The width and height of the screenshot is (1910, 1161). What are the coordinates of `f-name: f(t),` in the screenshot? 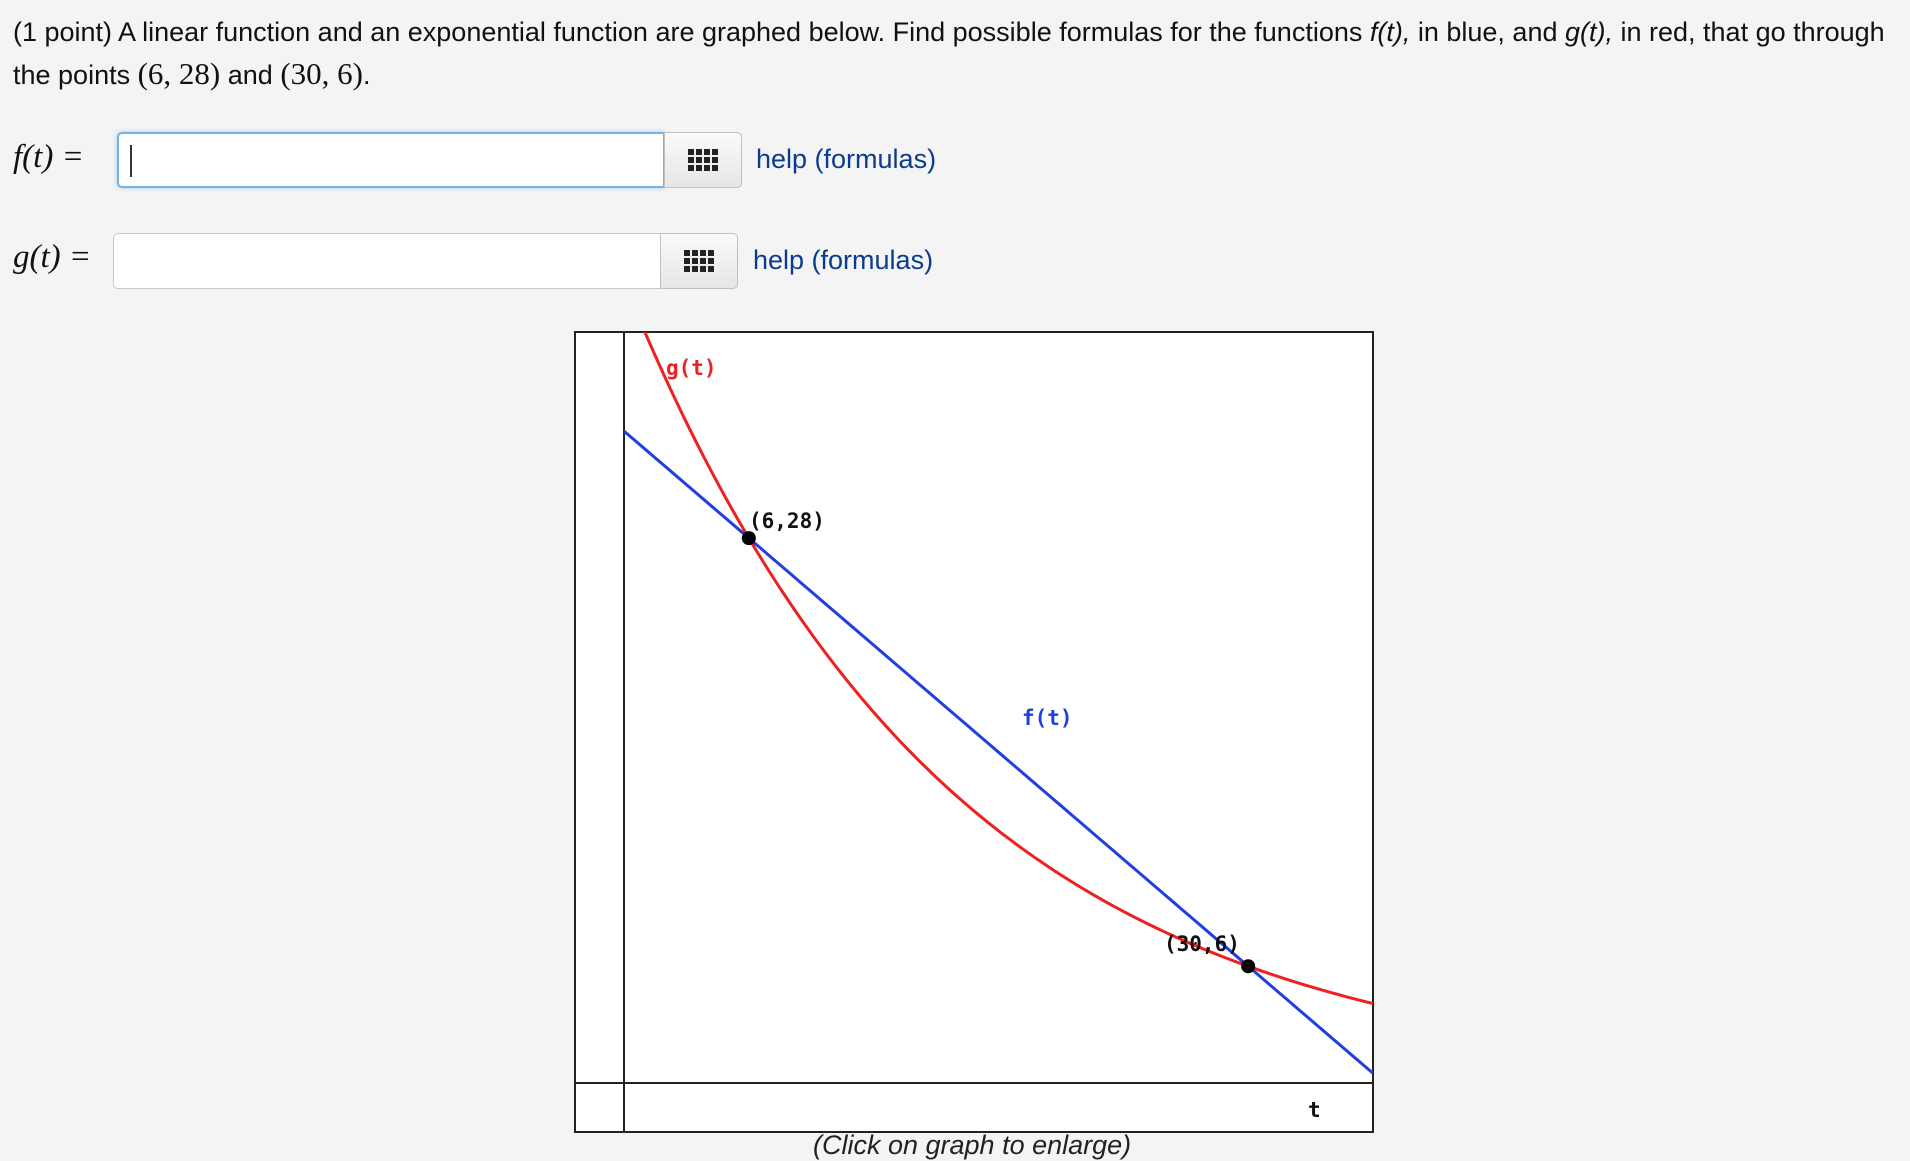 It's located at (1390, 32).